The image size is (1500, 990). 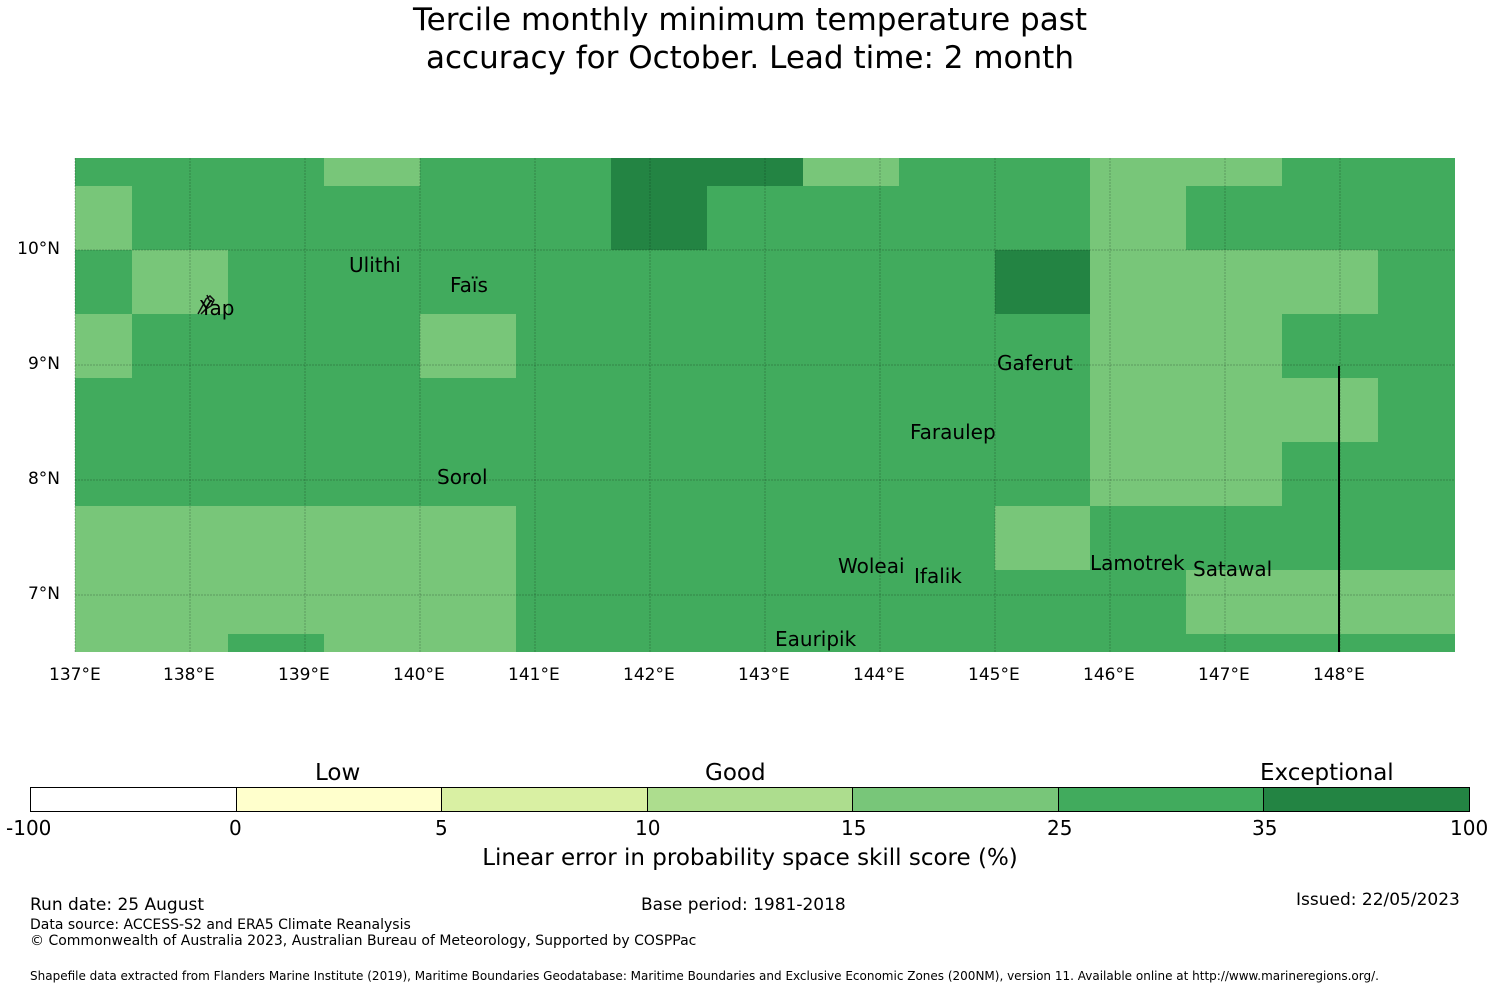 I want to click on place-label-satawal: Satawal, so click(x=1233, y=569).